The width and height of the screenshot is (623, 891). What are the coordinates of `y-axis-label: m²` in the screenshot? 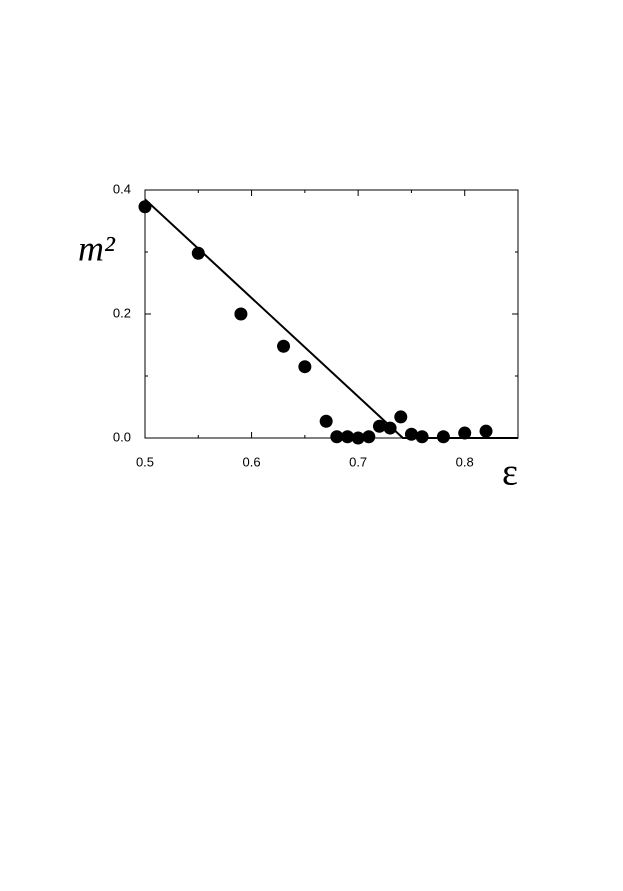 It's located at (97, 248).